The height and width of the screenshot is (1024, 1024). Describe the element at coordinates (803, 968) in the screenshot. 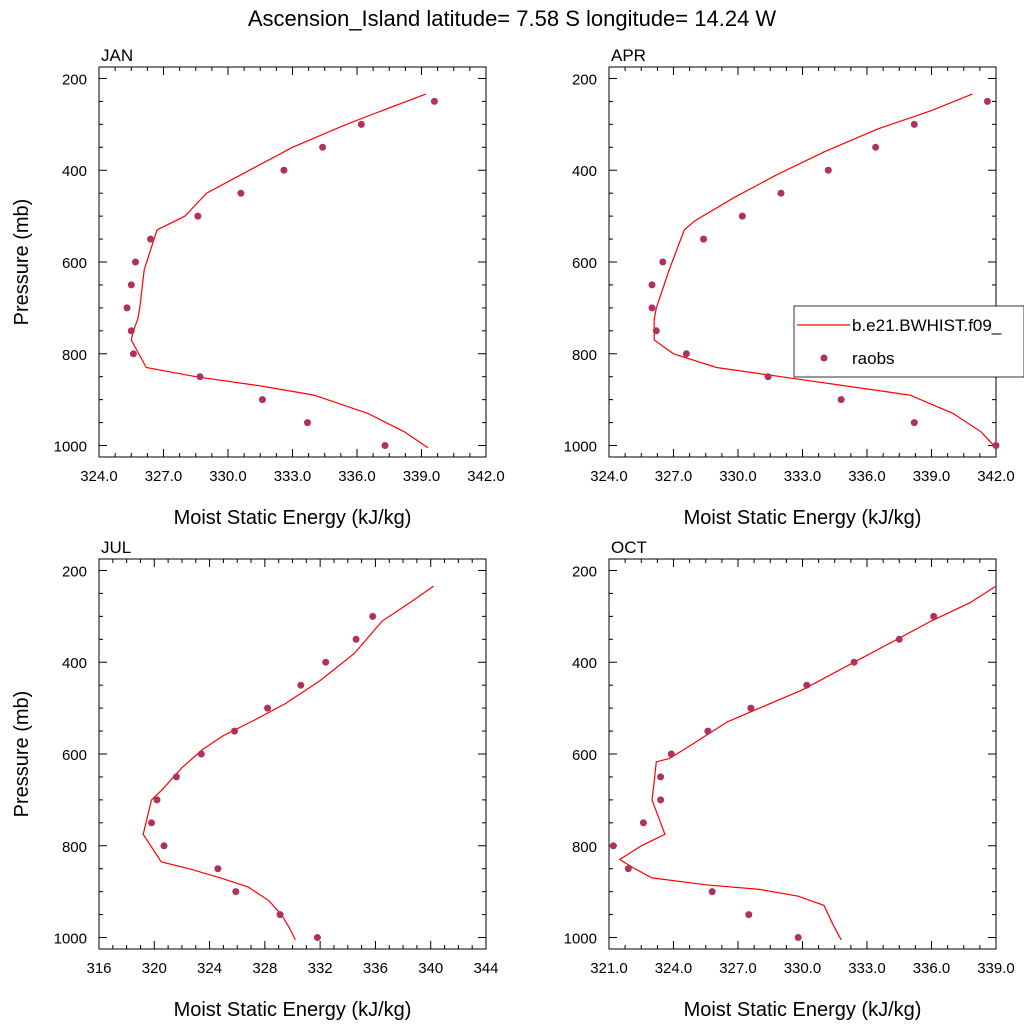

I see `x-tick-label: 330.0` at that location.